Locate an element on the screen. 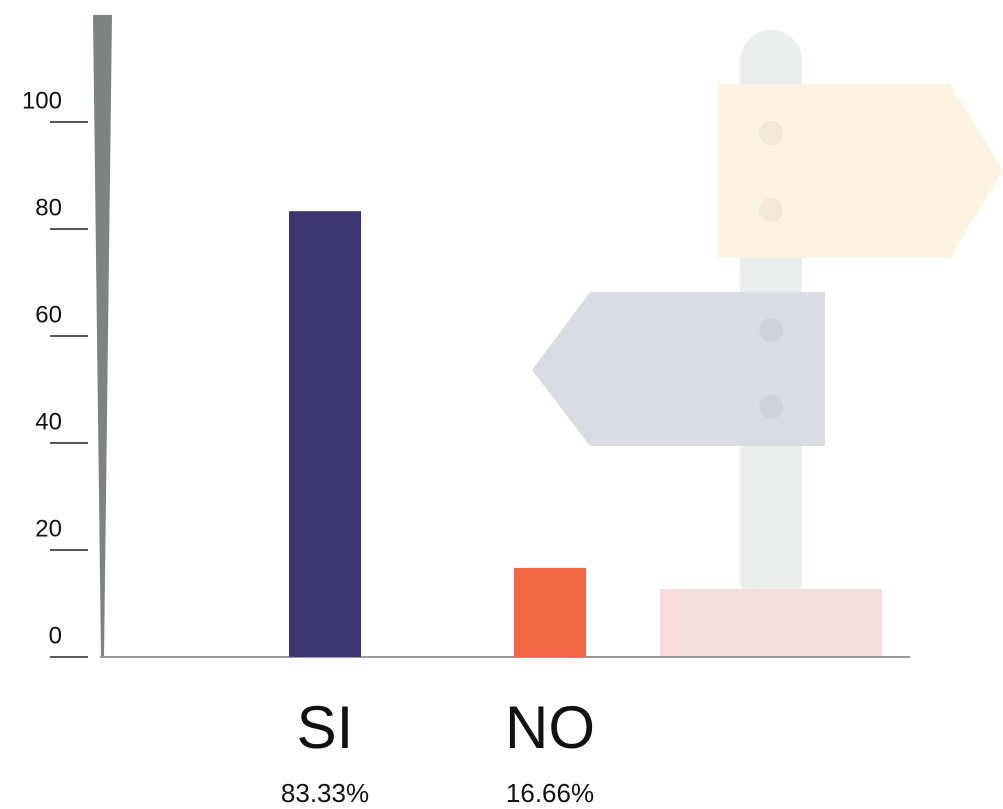 Image resolution: width=1003 pixels, height=809 pixels. sign-right is located at coordinates (860, 171).